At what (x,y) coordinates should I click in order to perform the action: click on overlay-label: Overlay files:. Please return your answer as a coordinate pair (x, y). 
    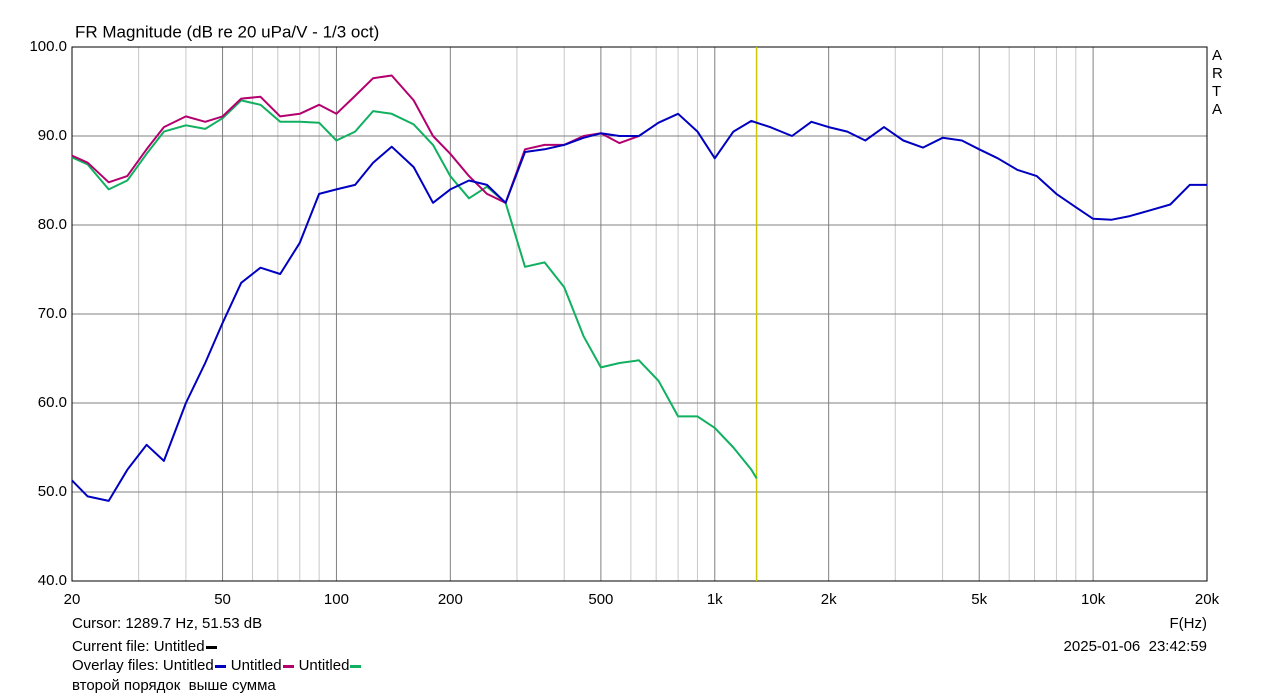
    Looking at the image, I should click on (115, 665).